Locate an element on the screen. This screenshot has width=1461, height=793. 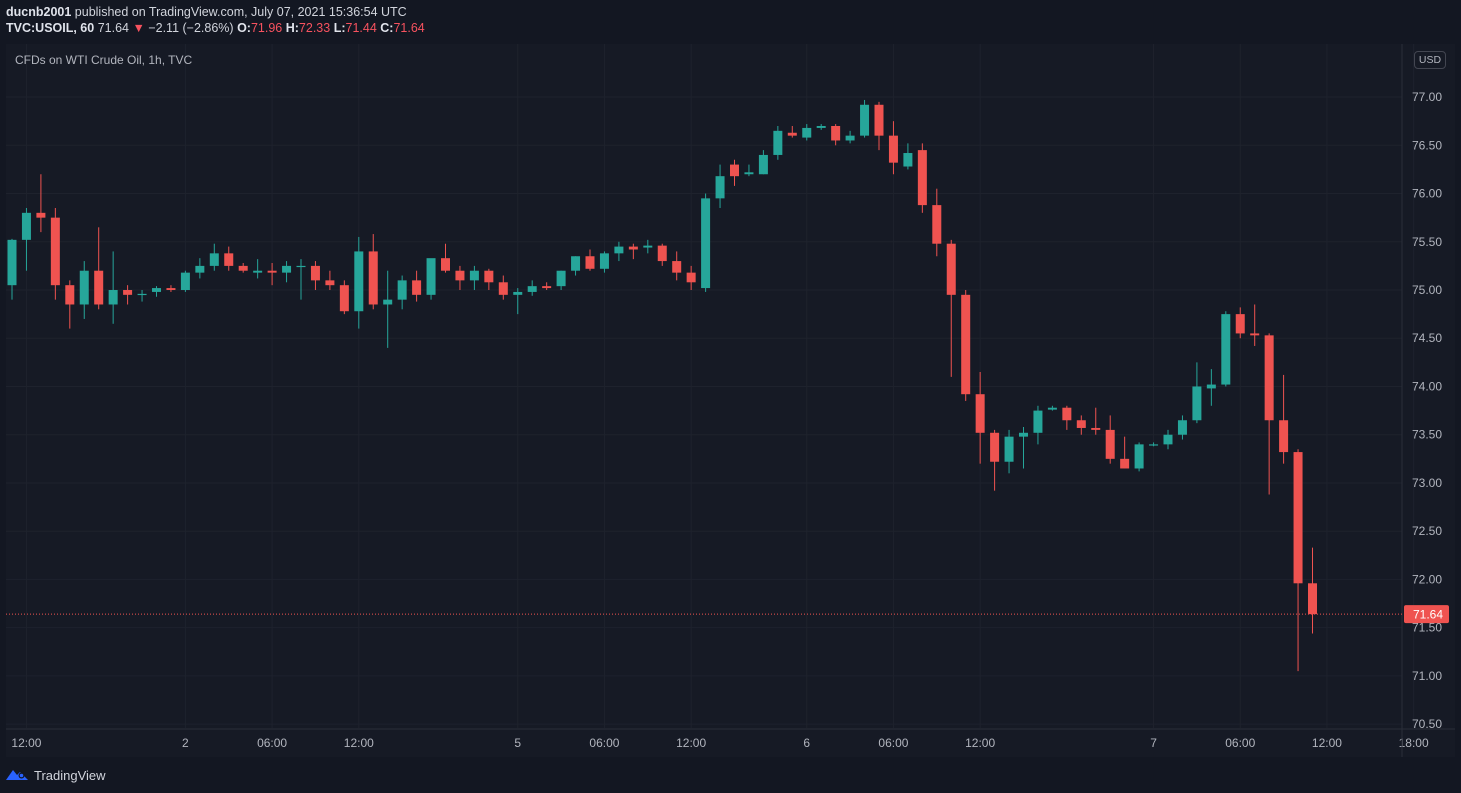
x-tick-label: 06:00 is located at coordinates (272, 743).